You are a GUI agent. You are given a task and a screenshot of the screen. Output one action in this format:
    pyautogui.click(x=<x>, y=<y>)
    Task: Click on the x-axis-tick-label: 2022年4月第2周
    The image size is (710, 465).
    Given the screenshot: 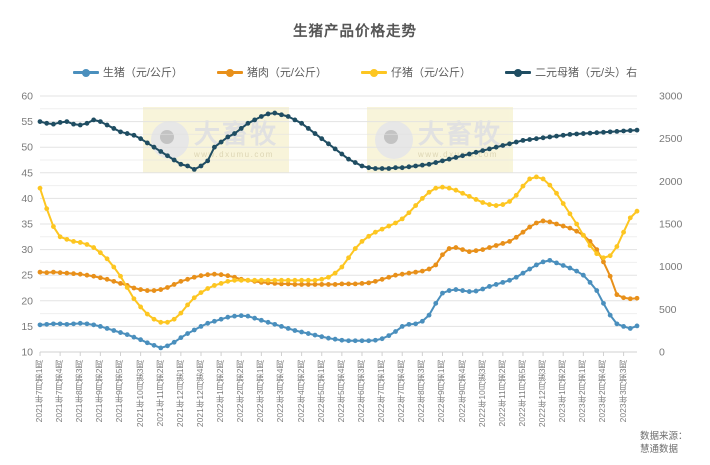 What is the action you would take?
    pyautogui.click(x=300, y=391)
    